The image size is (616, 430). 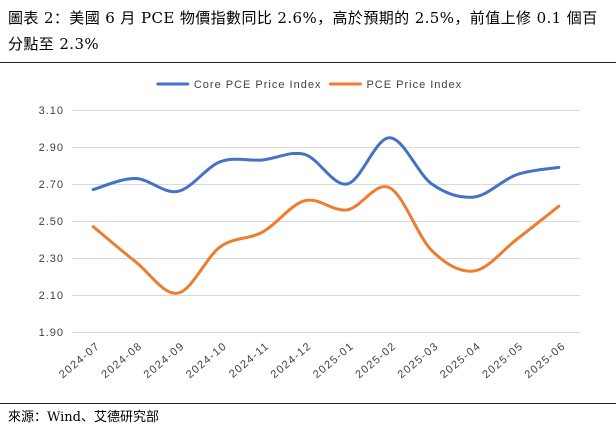 What do you see at coordinates (292, 360) in the screenshot?
I see `x-tick-label: 2024-12` at bounding box center [292, 360].